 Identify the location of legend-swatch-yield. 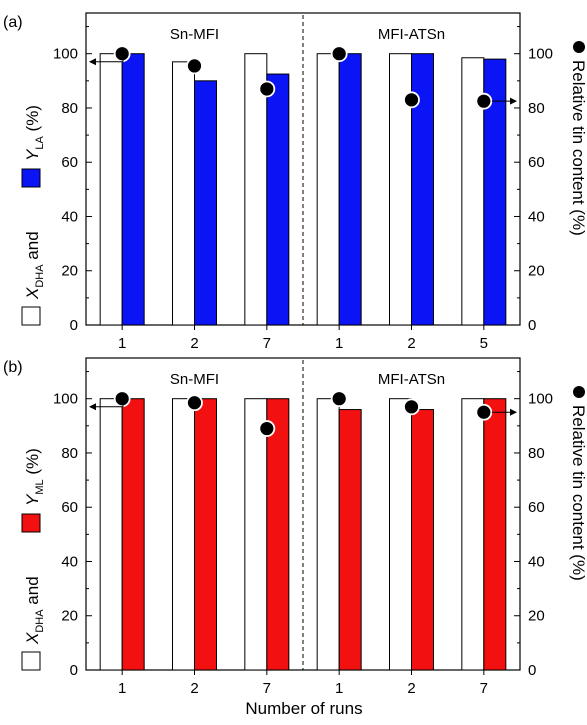
(31, 178).